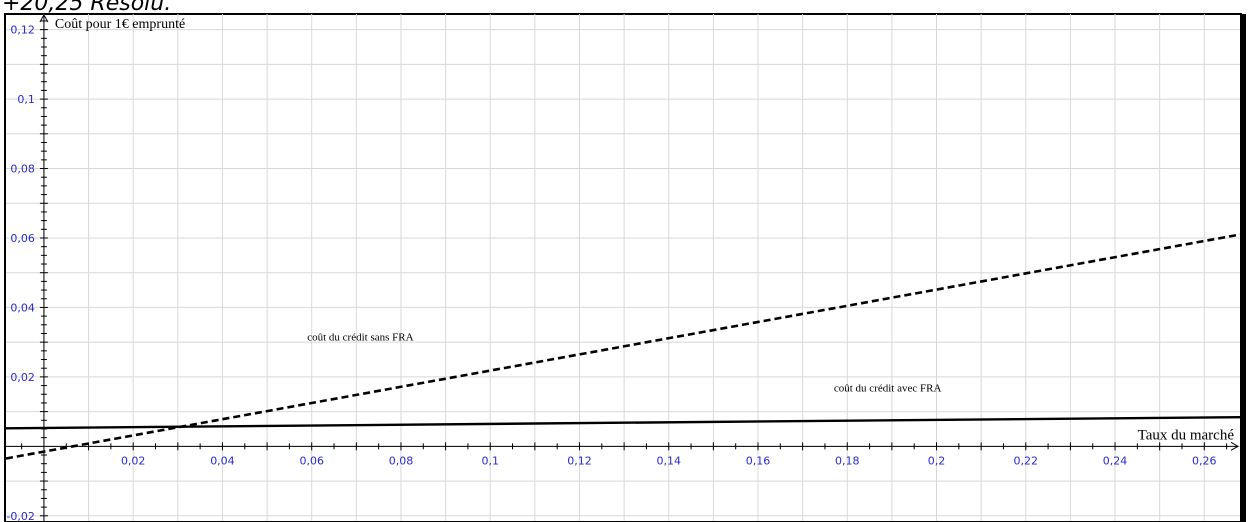 This screenshot has height=522, width=1248. What do you see at coordinates (22, 30) in the screenshot?
I see `y-tick-label: 0,12` at bounding box center [22, 30].